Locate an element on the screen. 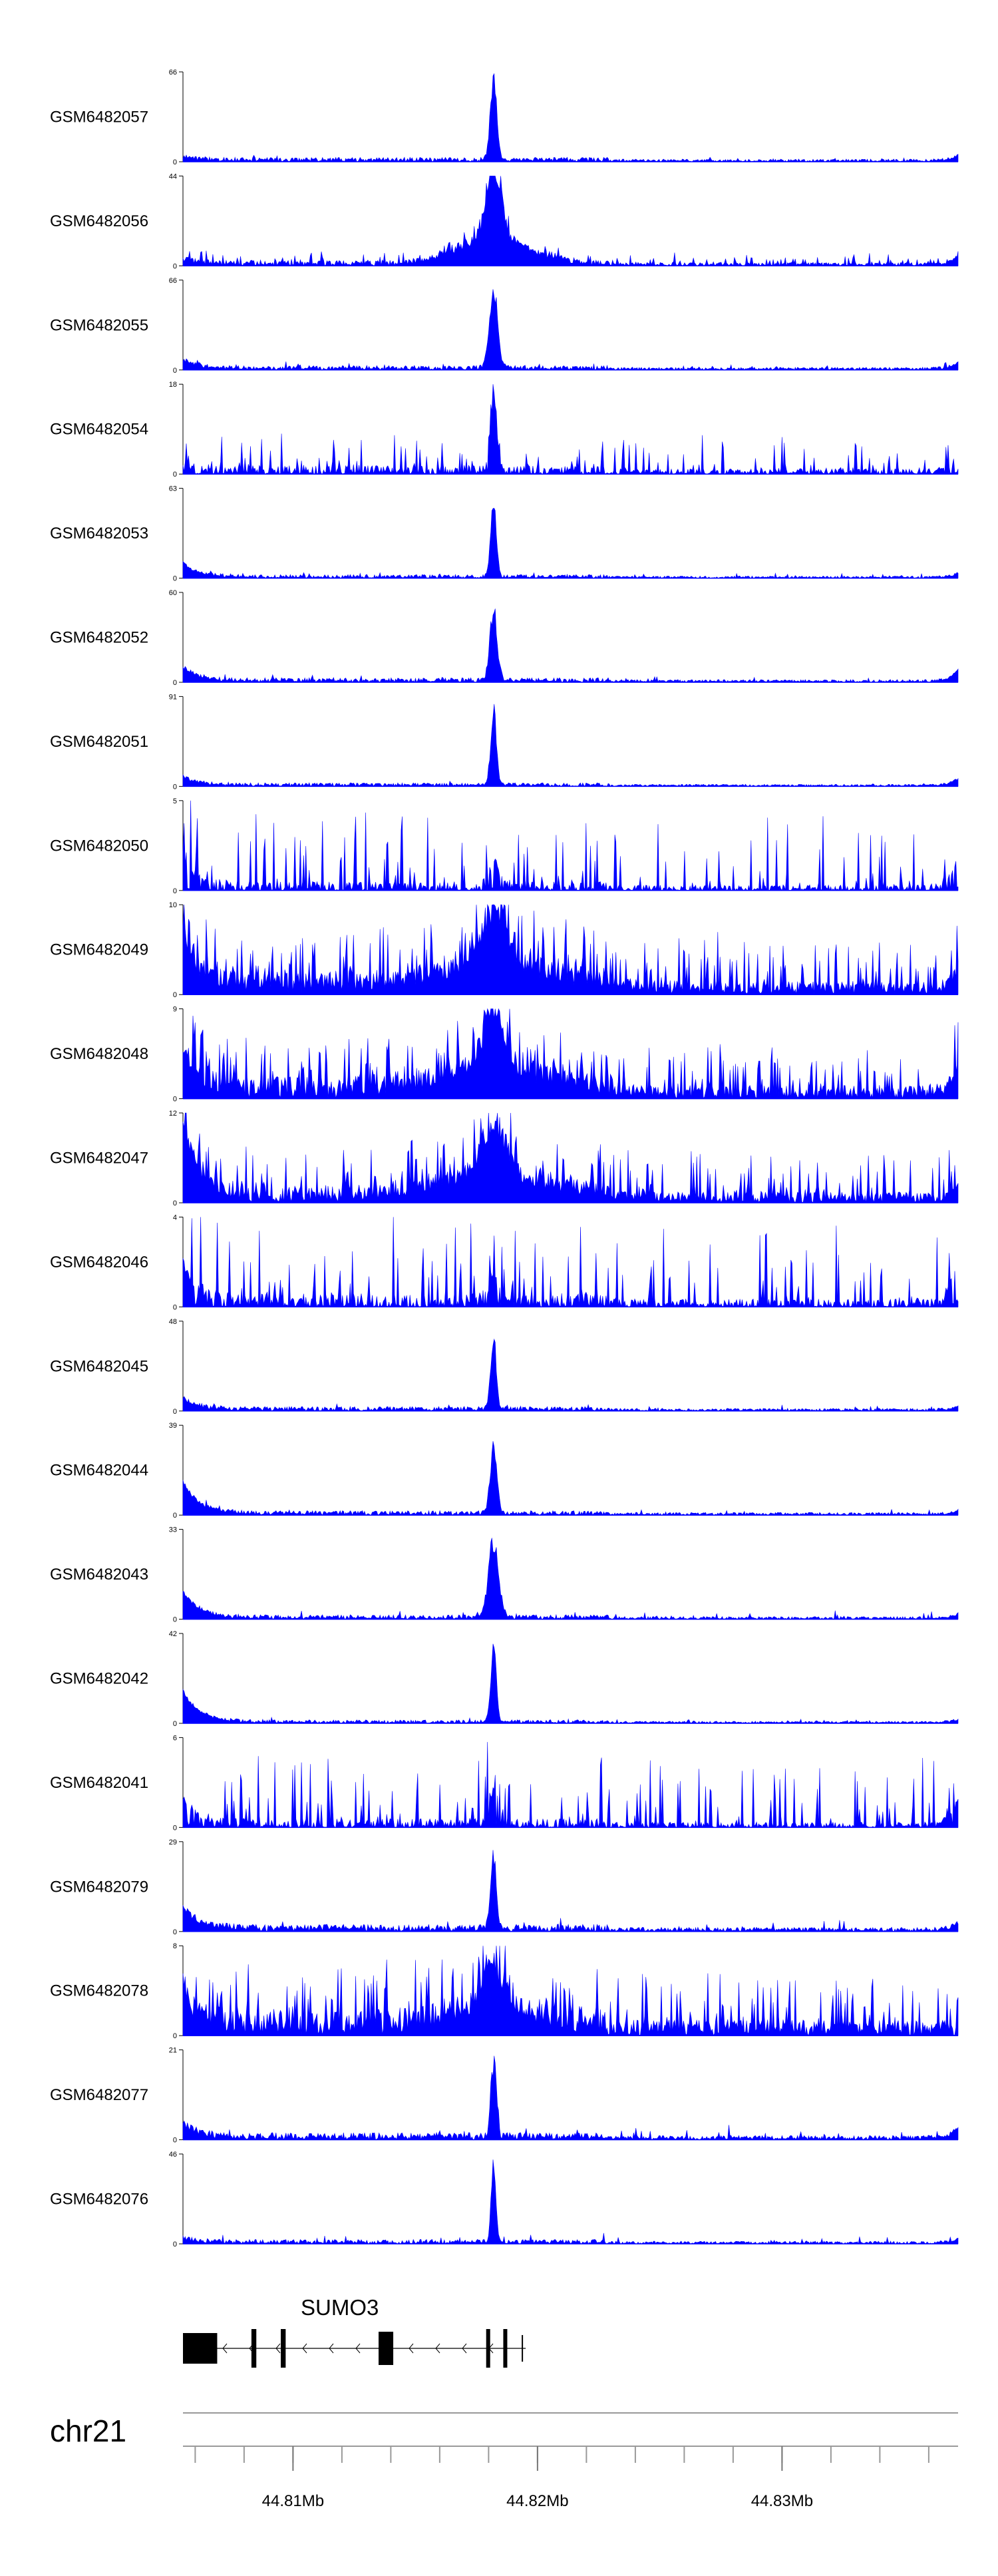  track-GSM6482076: GSM6482076 46 0 is located at coordinates (504, 2200).